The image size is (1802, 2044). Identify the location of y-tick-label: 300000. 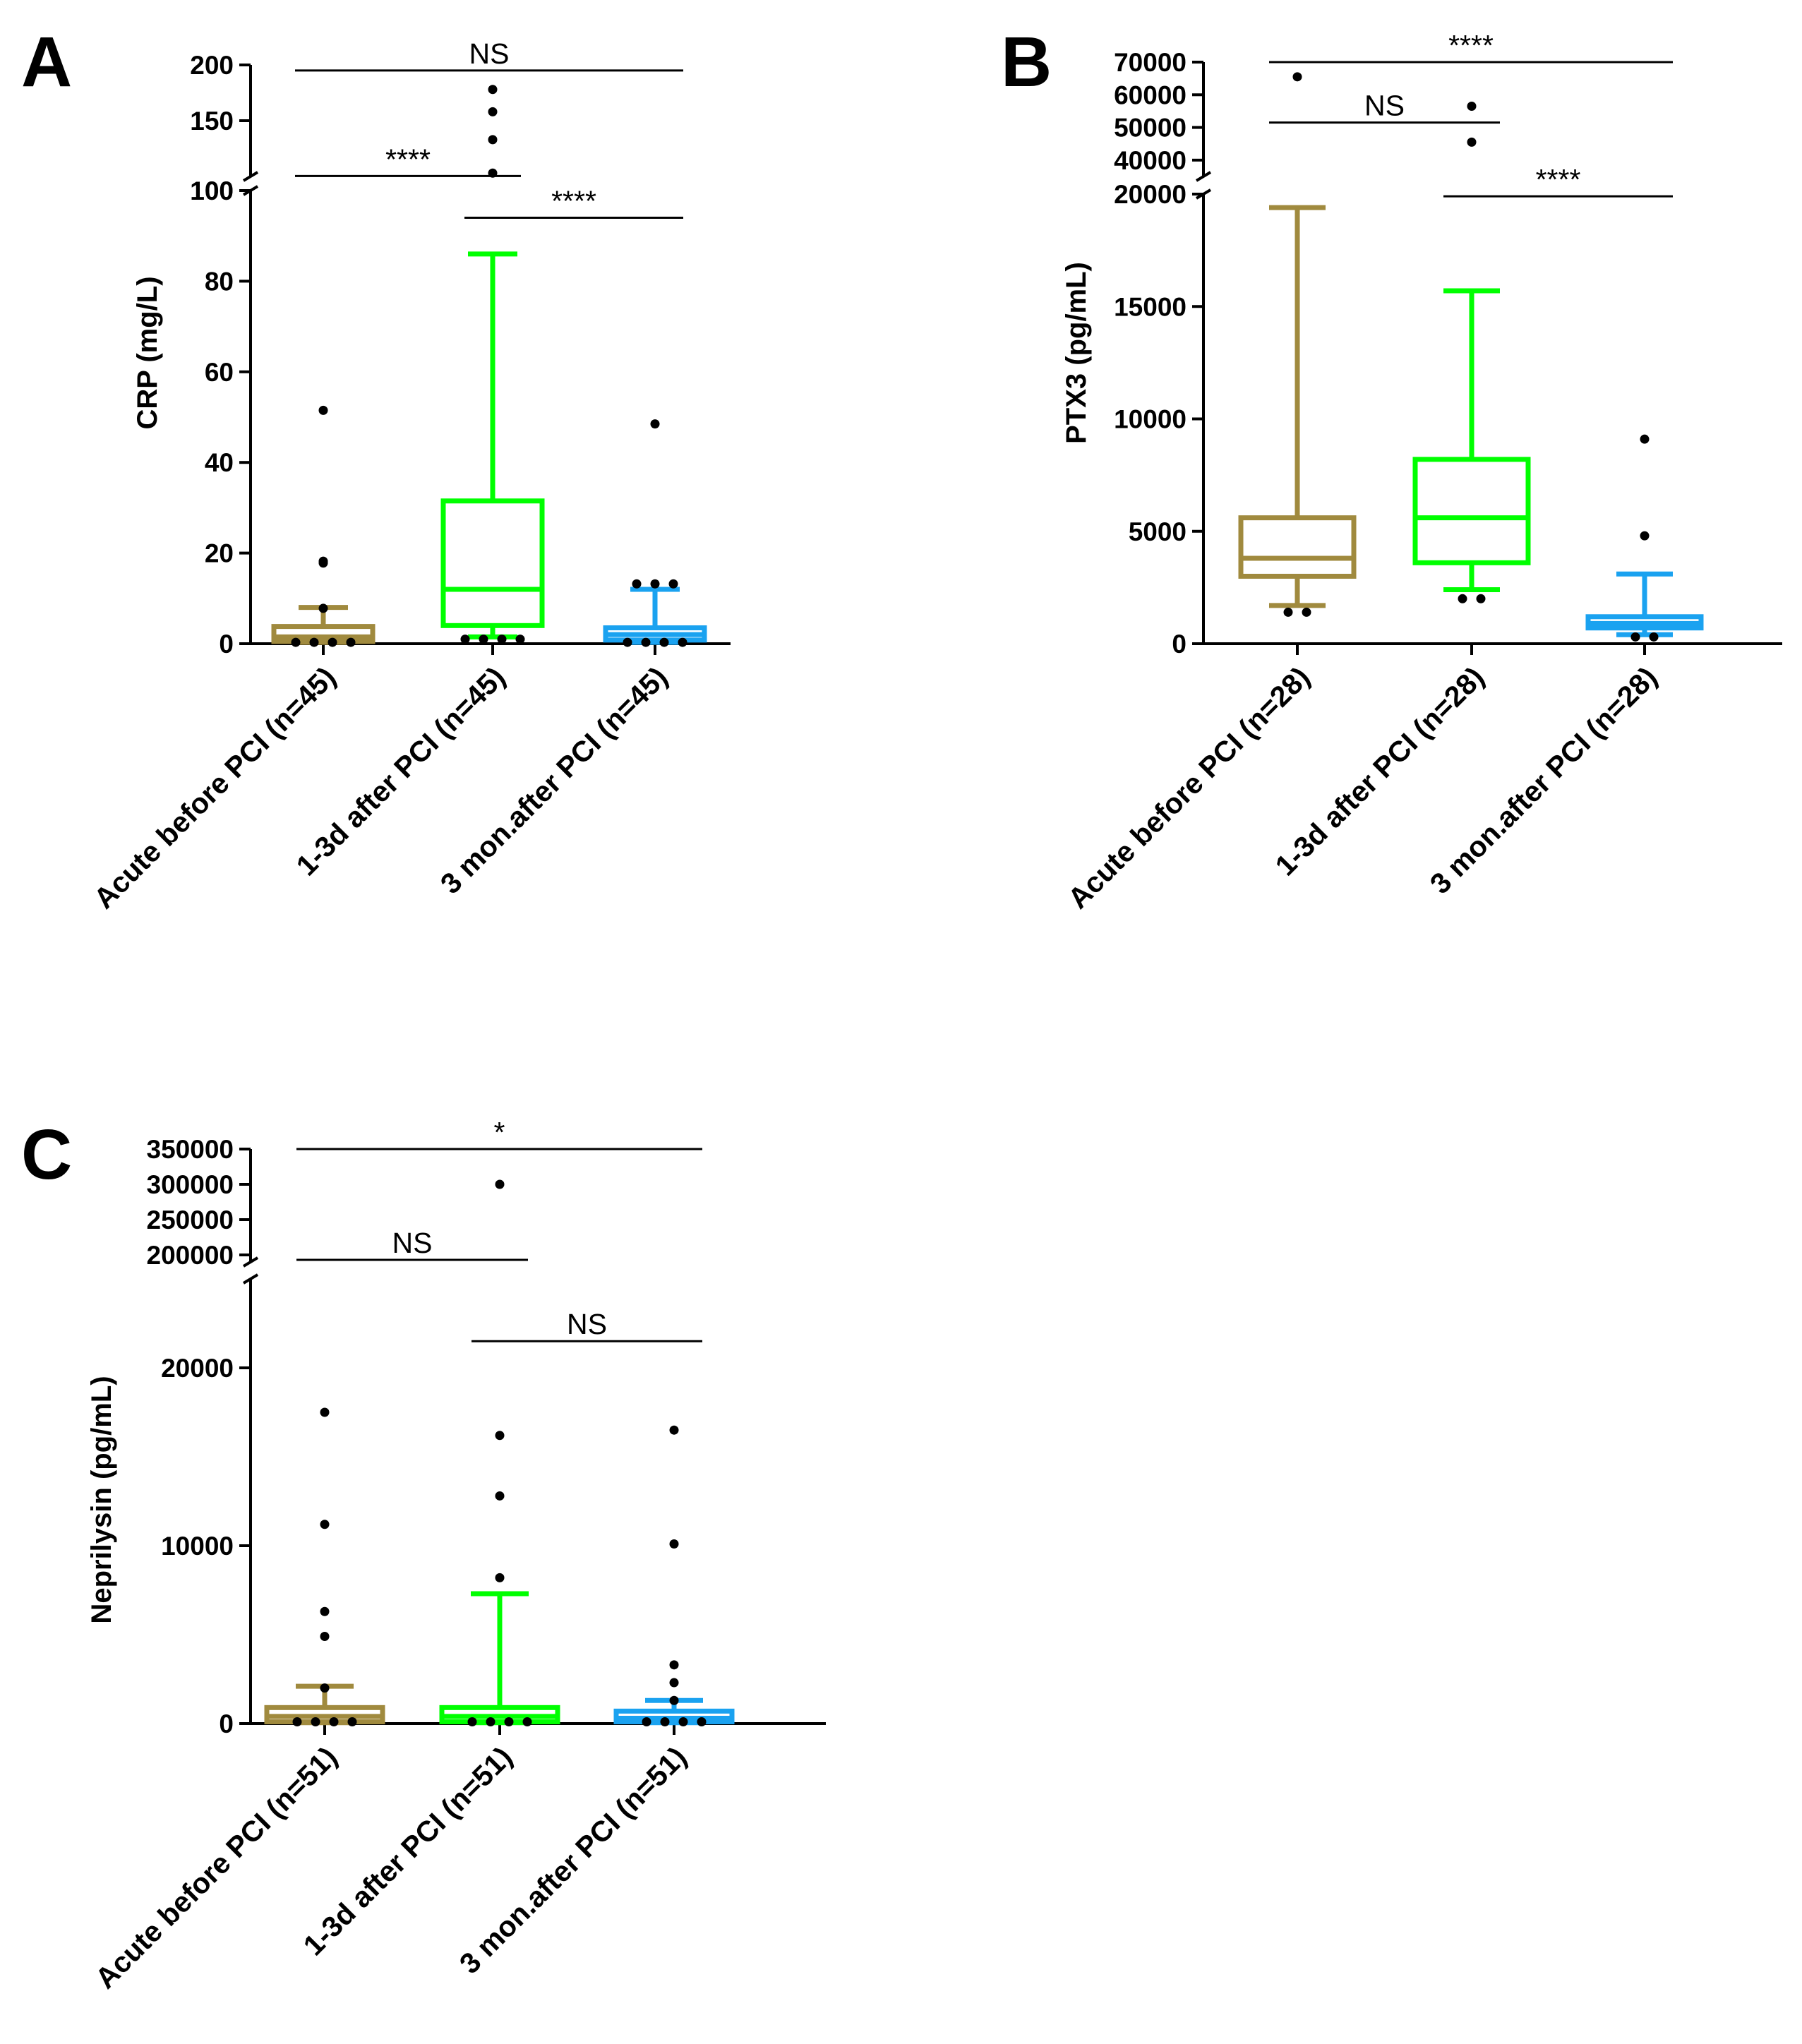
(190, 1184).